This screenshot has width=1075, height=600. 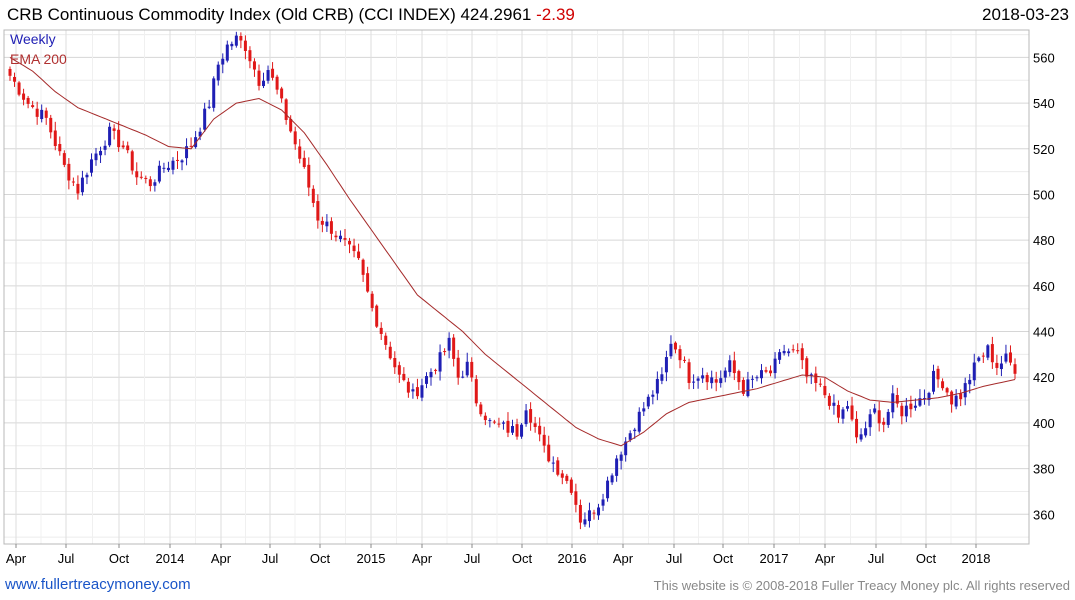 What do you see at coordinates (876, 558) in the screenshot?
I see `x-tick-label: Jul` at bounding box center [876, 558].